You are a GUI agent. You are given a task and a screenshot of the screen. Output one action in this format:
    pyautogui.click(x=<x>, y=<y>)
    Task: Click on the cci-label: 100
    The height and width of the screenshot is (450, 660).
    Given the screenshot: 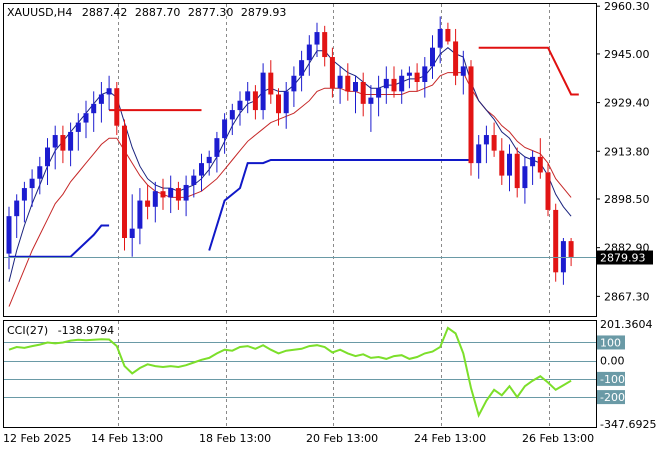 What is the action you would take?
    pyautogui.click(x=610, y=342)
    